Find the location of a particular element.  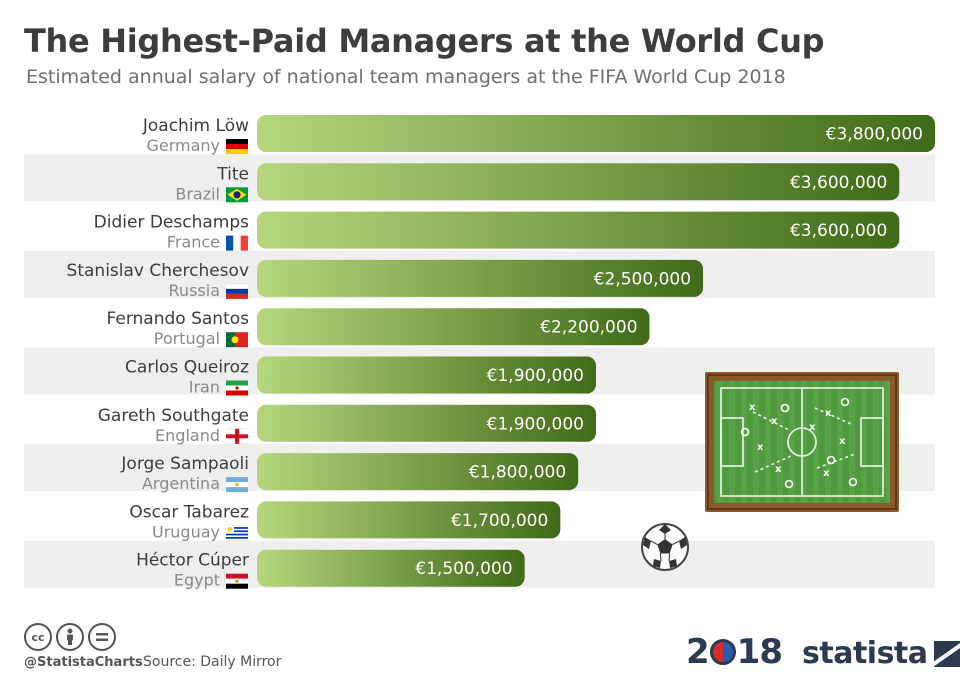

manager-name: Gareth Southgate is located at coordinates (173, 416).